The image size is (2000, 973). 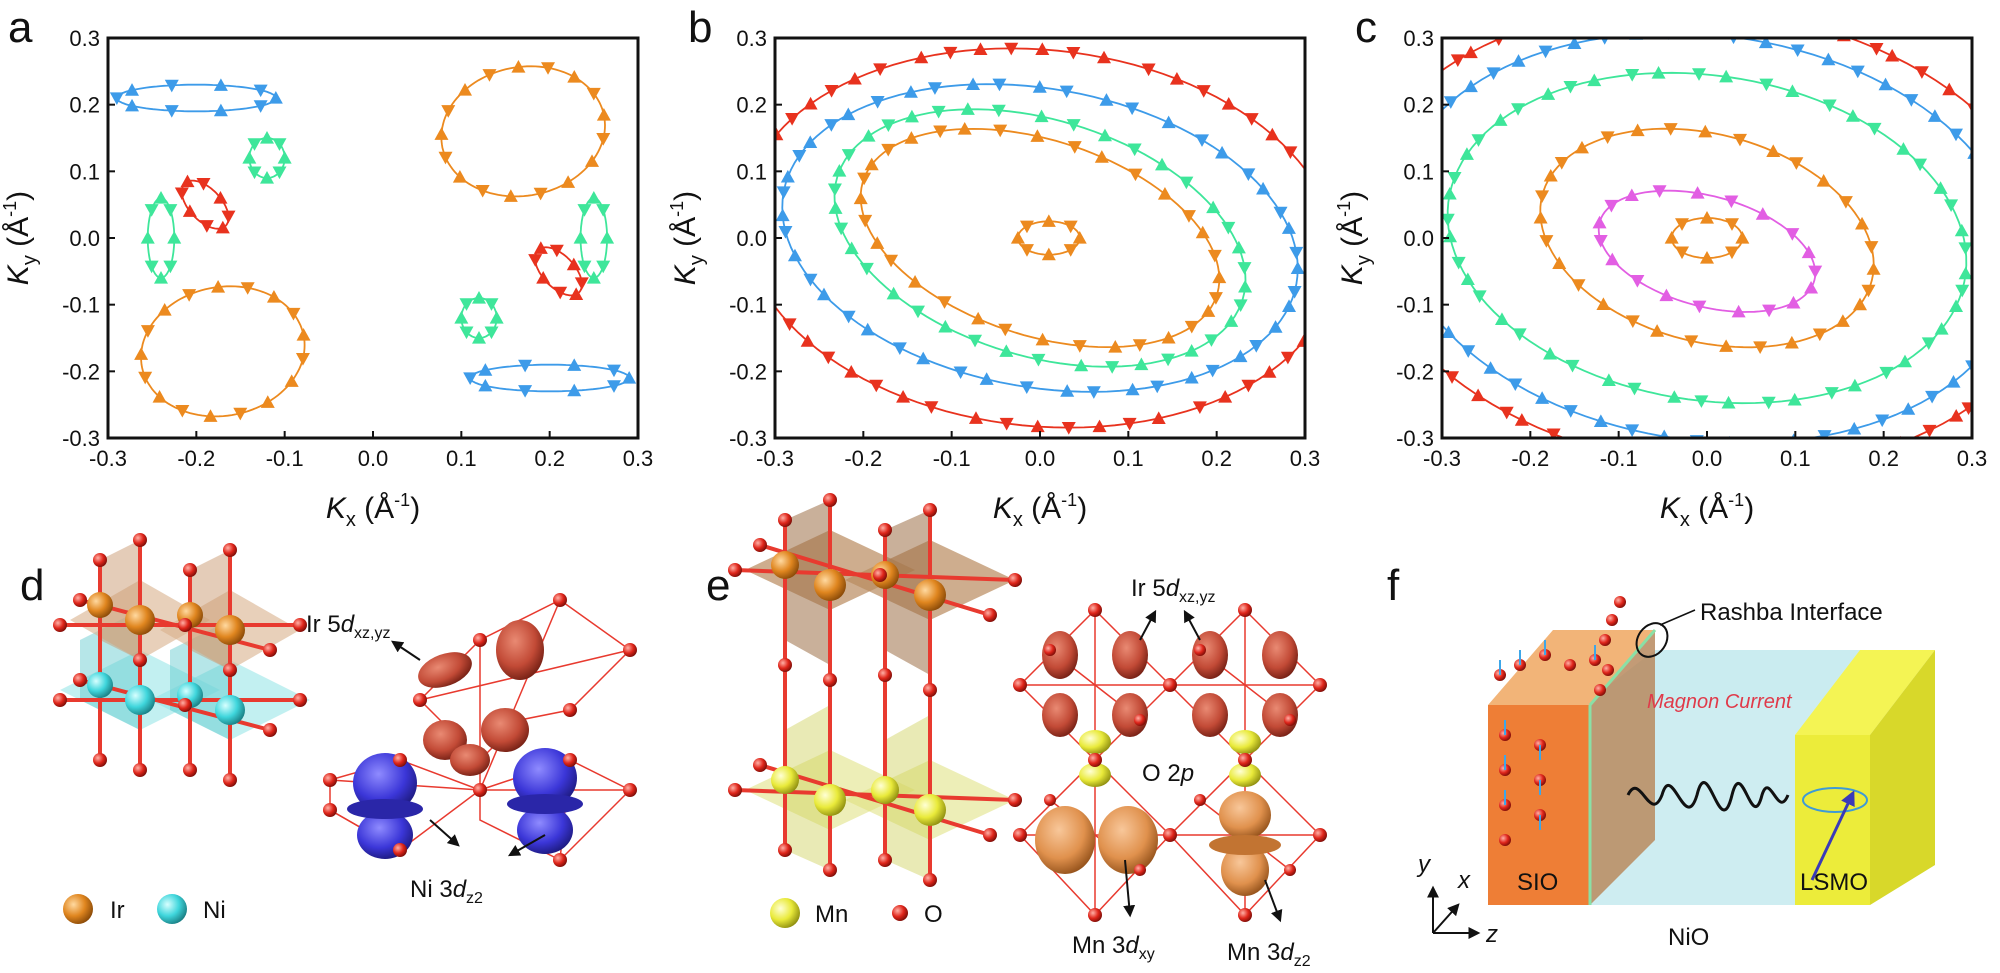 What do you see at coordinates (446, 891) in the screenshot?
I see `ni-orbital-label: Ni 3dz2` at bounding box center [446, 891].